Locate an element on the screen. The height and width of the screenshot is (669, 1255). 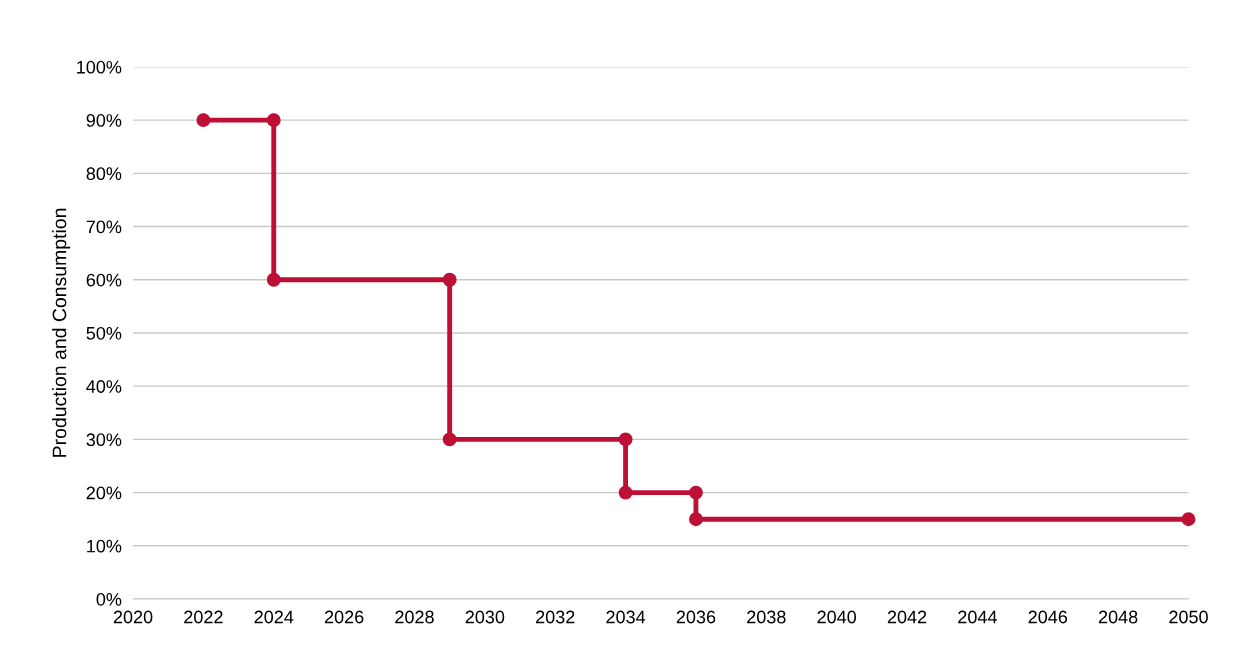
y-tick-label: 60% is located at coordinates (104, 280).